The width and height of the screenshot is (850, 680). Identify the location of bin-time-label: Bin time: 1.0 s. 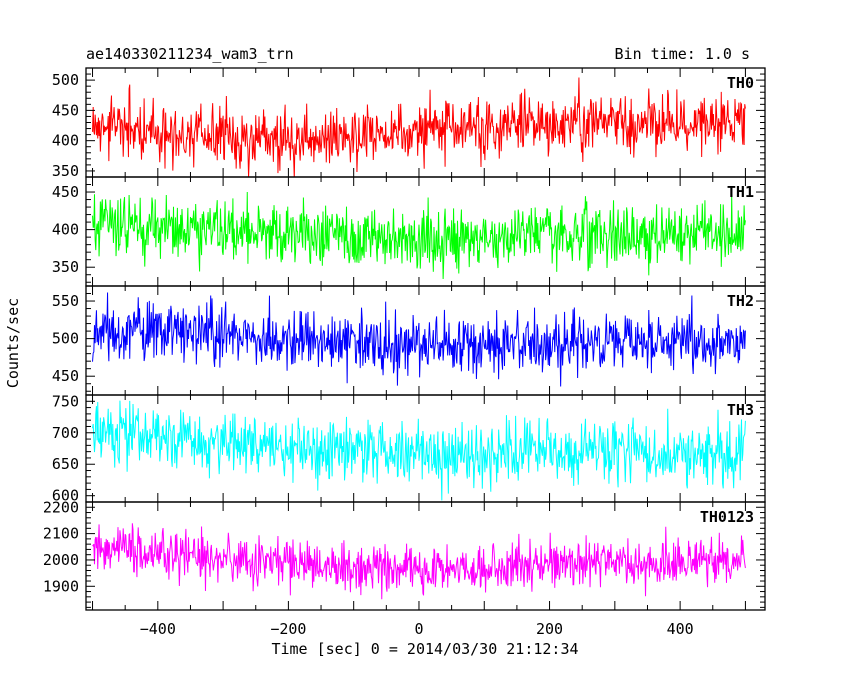
(682, 54).